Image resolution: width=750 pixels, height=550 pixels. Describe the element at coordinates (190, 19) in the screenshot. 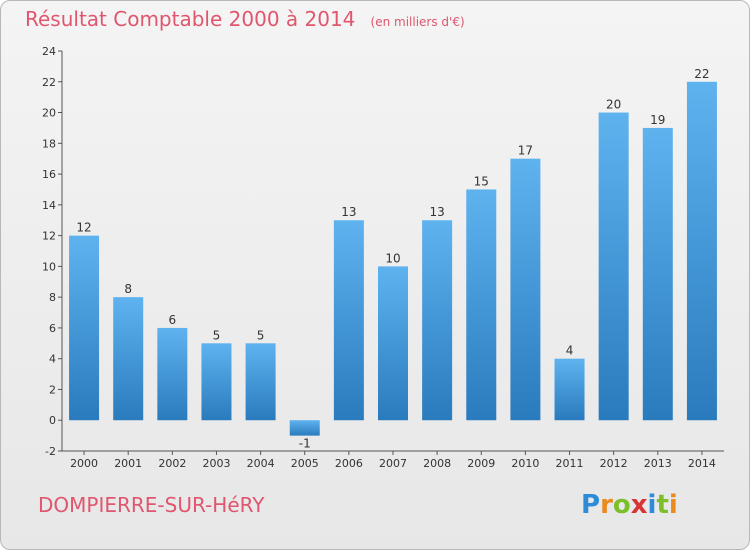

I see `chart-title: Résultat Comptable 2000 à 2014` at that location.